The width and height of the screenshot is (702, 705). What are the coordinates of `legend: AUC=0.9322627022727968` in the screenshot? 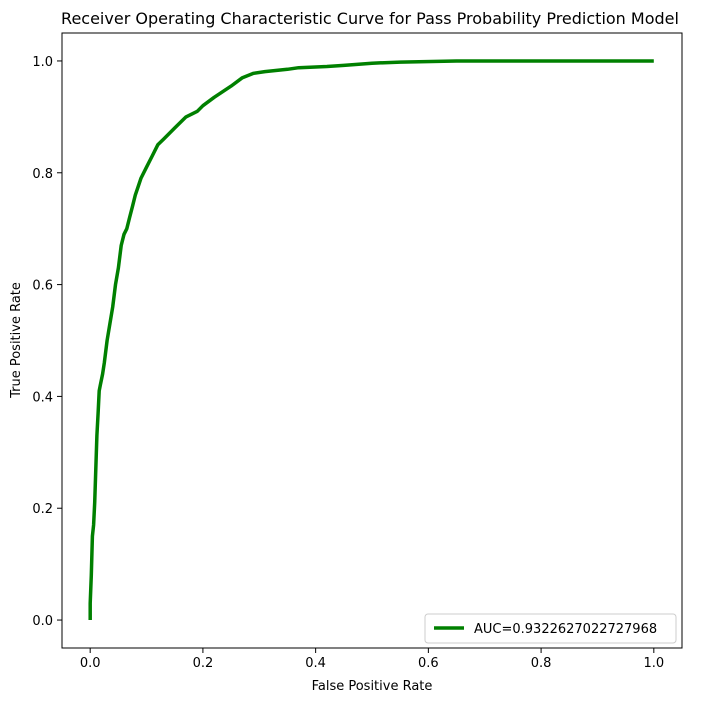 It's located at (550, 628).